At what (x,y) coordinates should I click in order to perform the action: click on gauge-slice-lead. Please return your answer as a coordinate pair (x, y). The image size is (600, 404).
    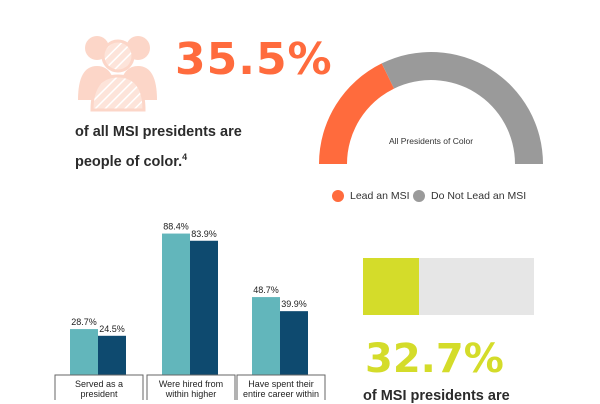
    Looking at the image, I should click on (357, 113).